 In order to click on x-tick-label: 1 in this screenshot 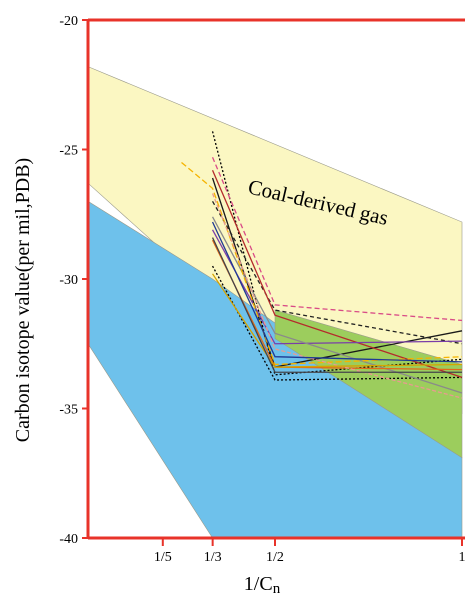, I will do `click(462, 557)`.